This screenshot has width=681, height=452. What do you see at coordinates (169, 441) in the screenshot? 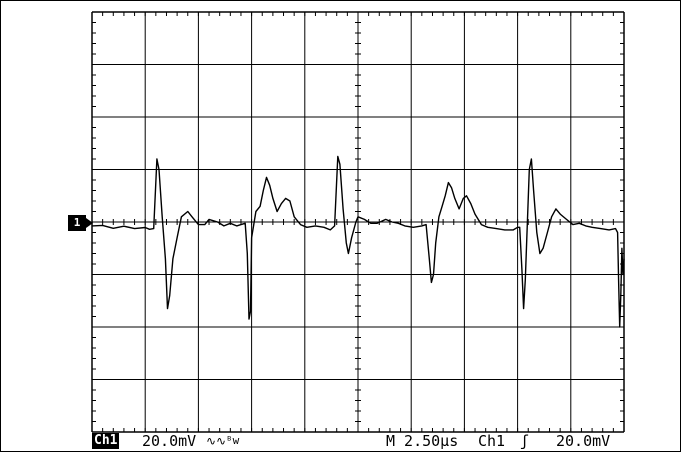
I see `volts-per-div: 20.0mV` at bounding box center [169, 441].